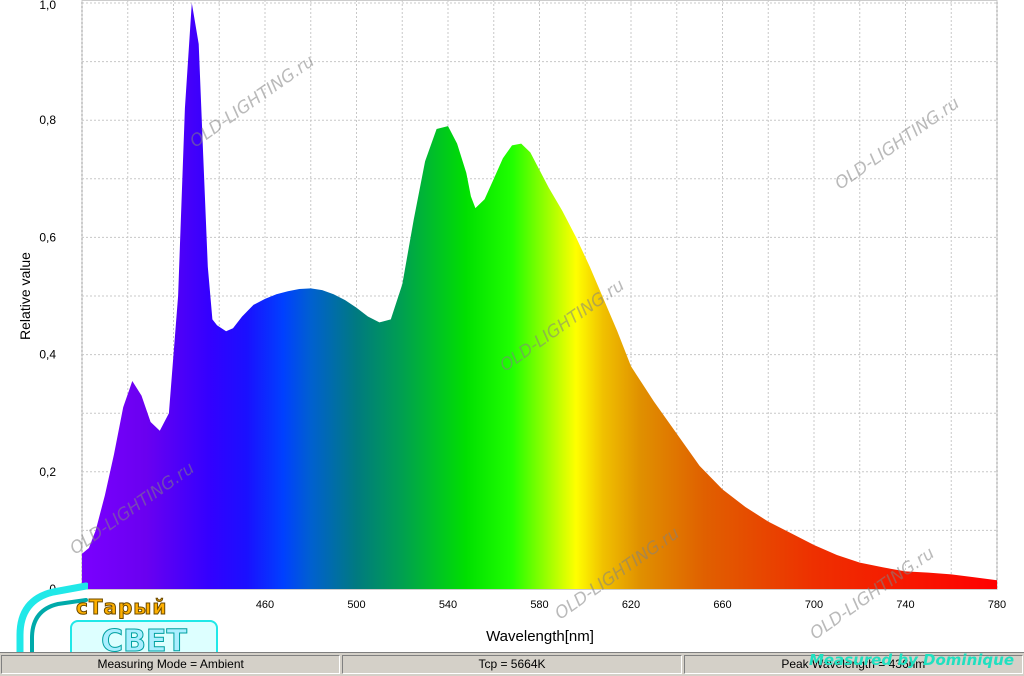  What do you see at coordinates (47, 6) in the screenshot?
I see `y-tick-label: 1,0` at bounding box center [47, 6].